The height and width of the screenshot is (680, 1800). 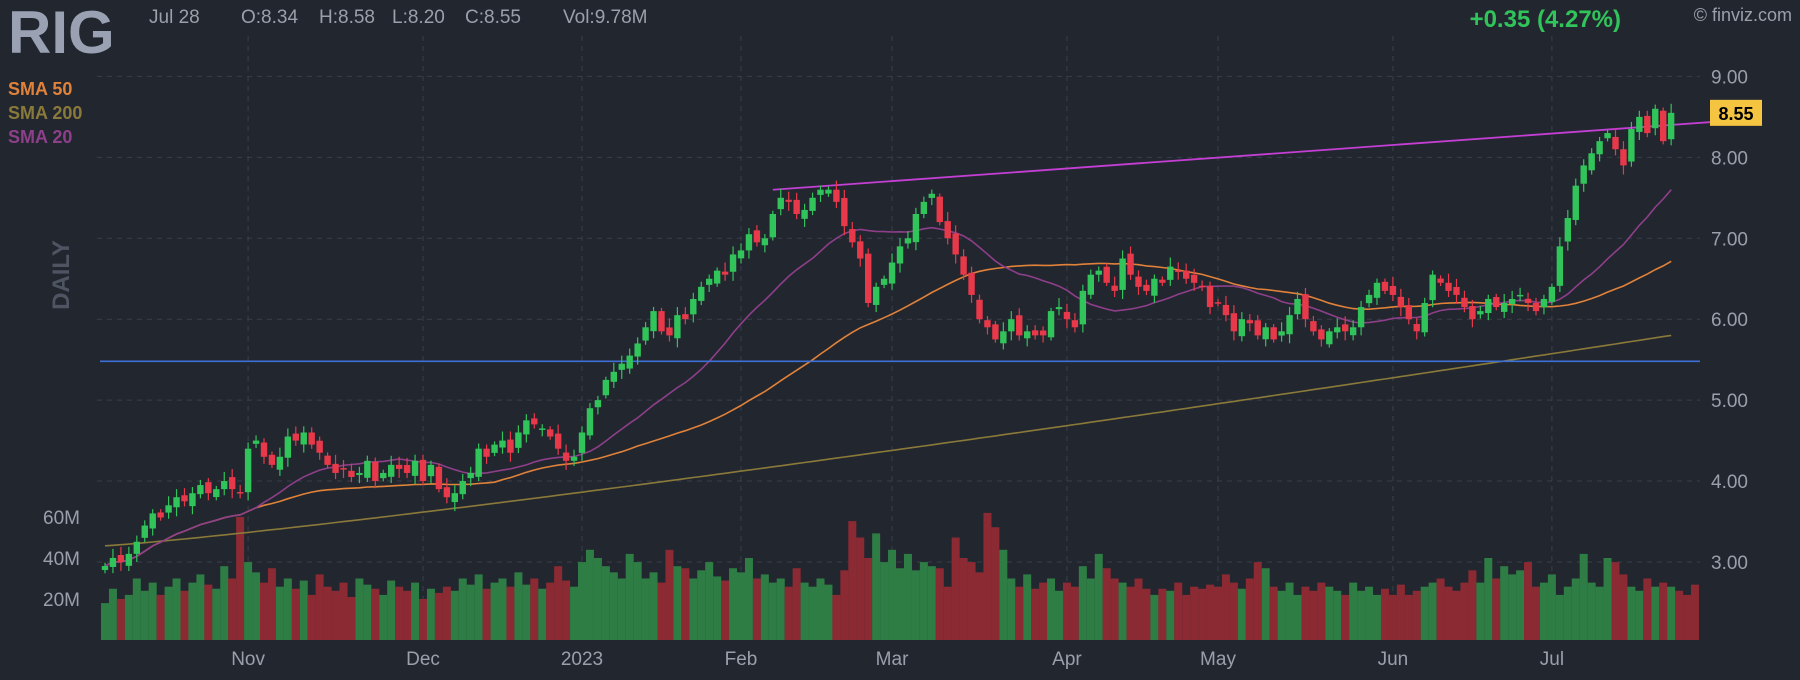 What do you see at coordinates (892, 659) in the screenshot?
I see `date-tick-label: Mar` at bounding box center [892, 659].